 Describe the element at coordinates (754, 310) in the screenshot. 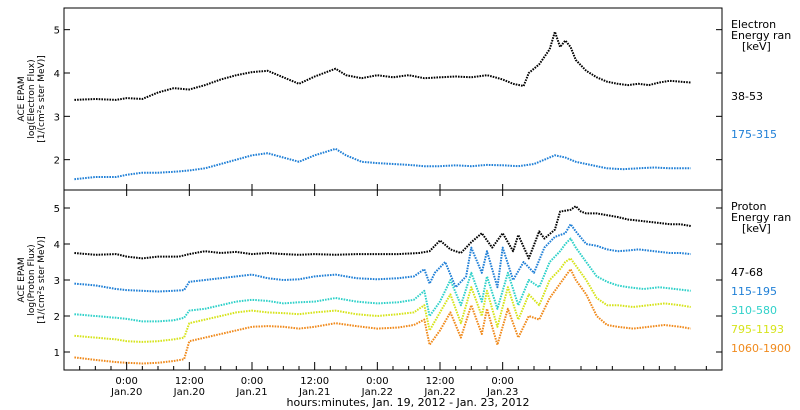

I see `legend-entry: 310-580` at that location.